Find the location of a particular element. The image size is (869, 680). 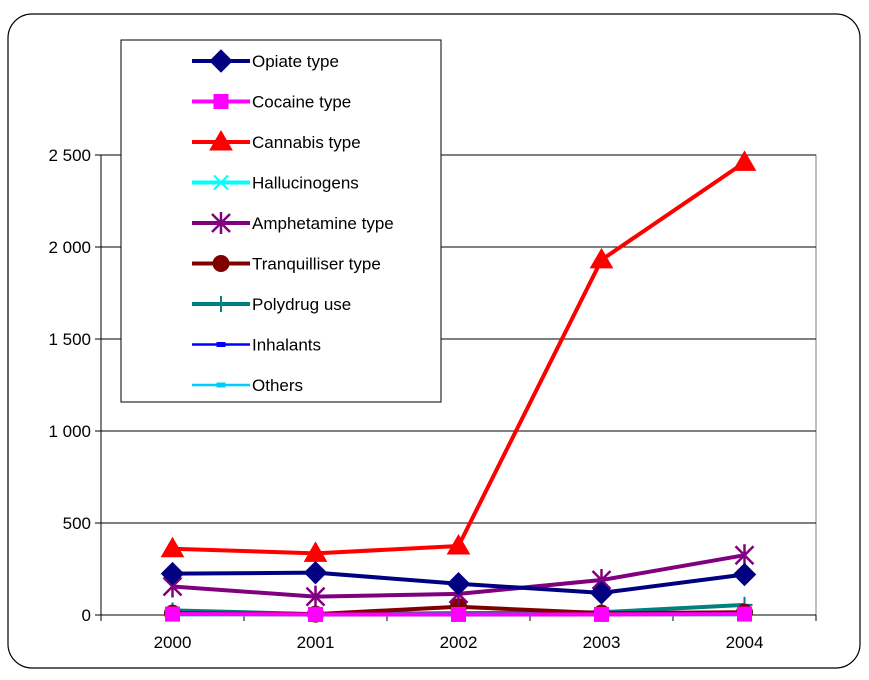

y-tick-label: 1 000 is located at coordinates (69, 431).